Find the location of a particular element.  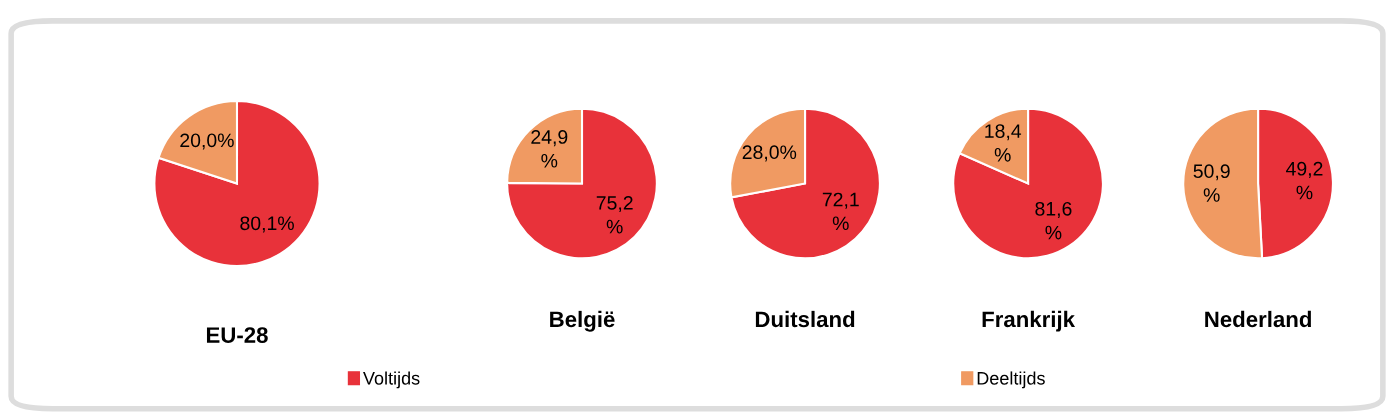

text: Duitsland is located at coordinates (805, 319).